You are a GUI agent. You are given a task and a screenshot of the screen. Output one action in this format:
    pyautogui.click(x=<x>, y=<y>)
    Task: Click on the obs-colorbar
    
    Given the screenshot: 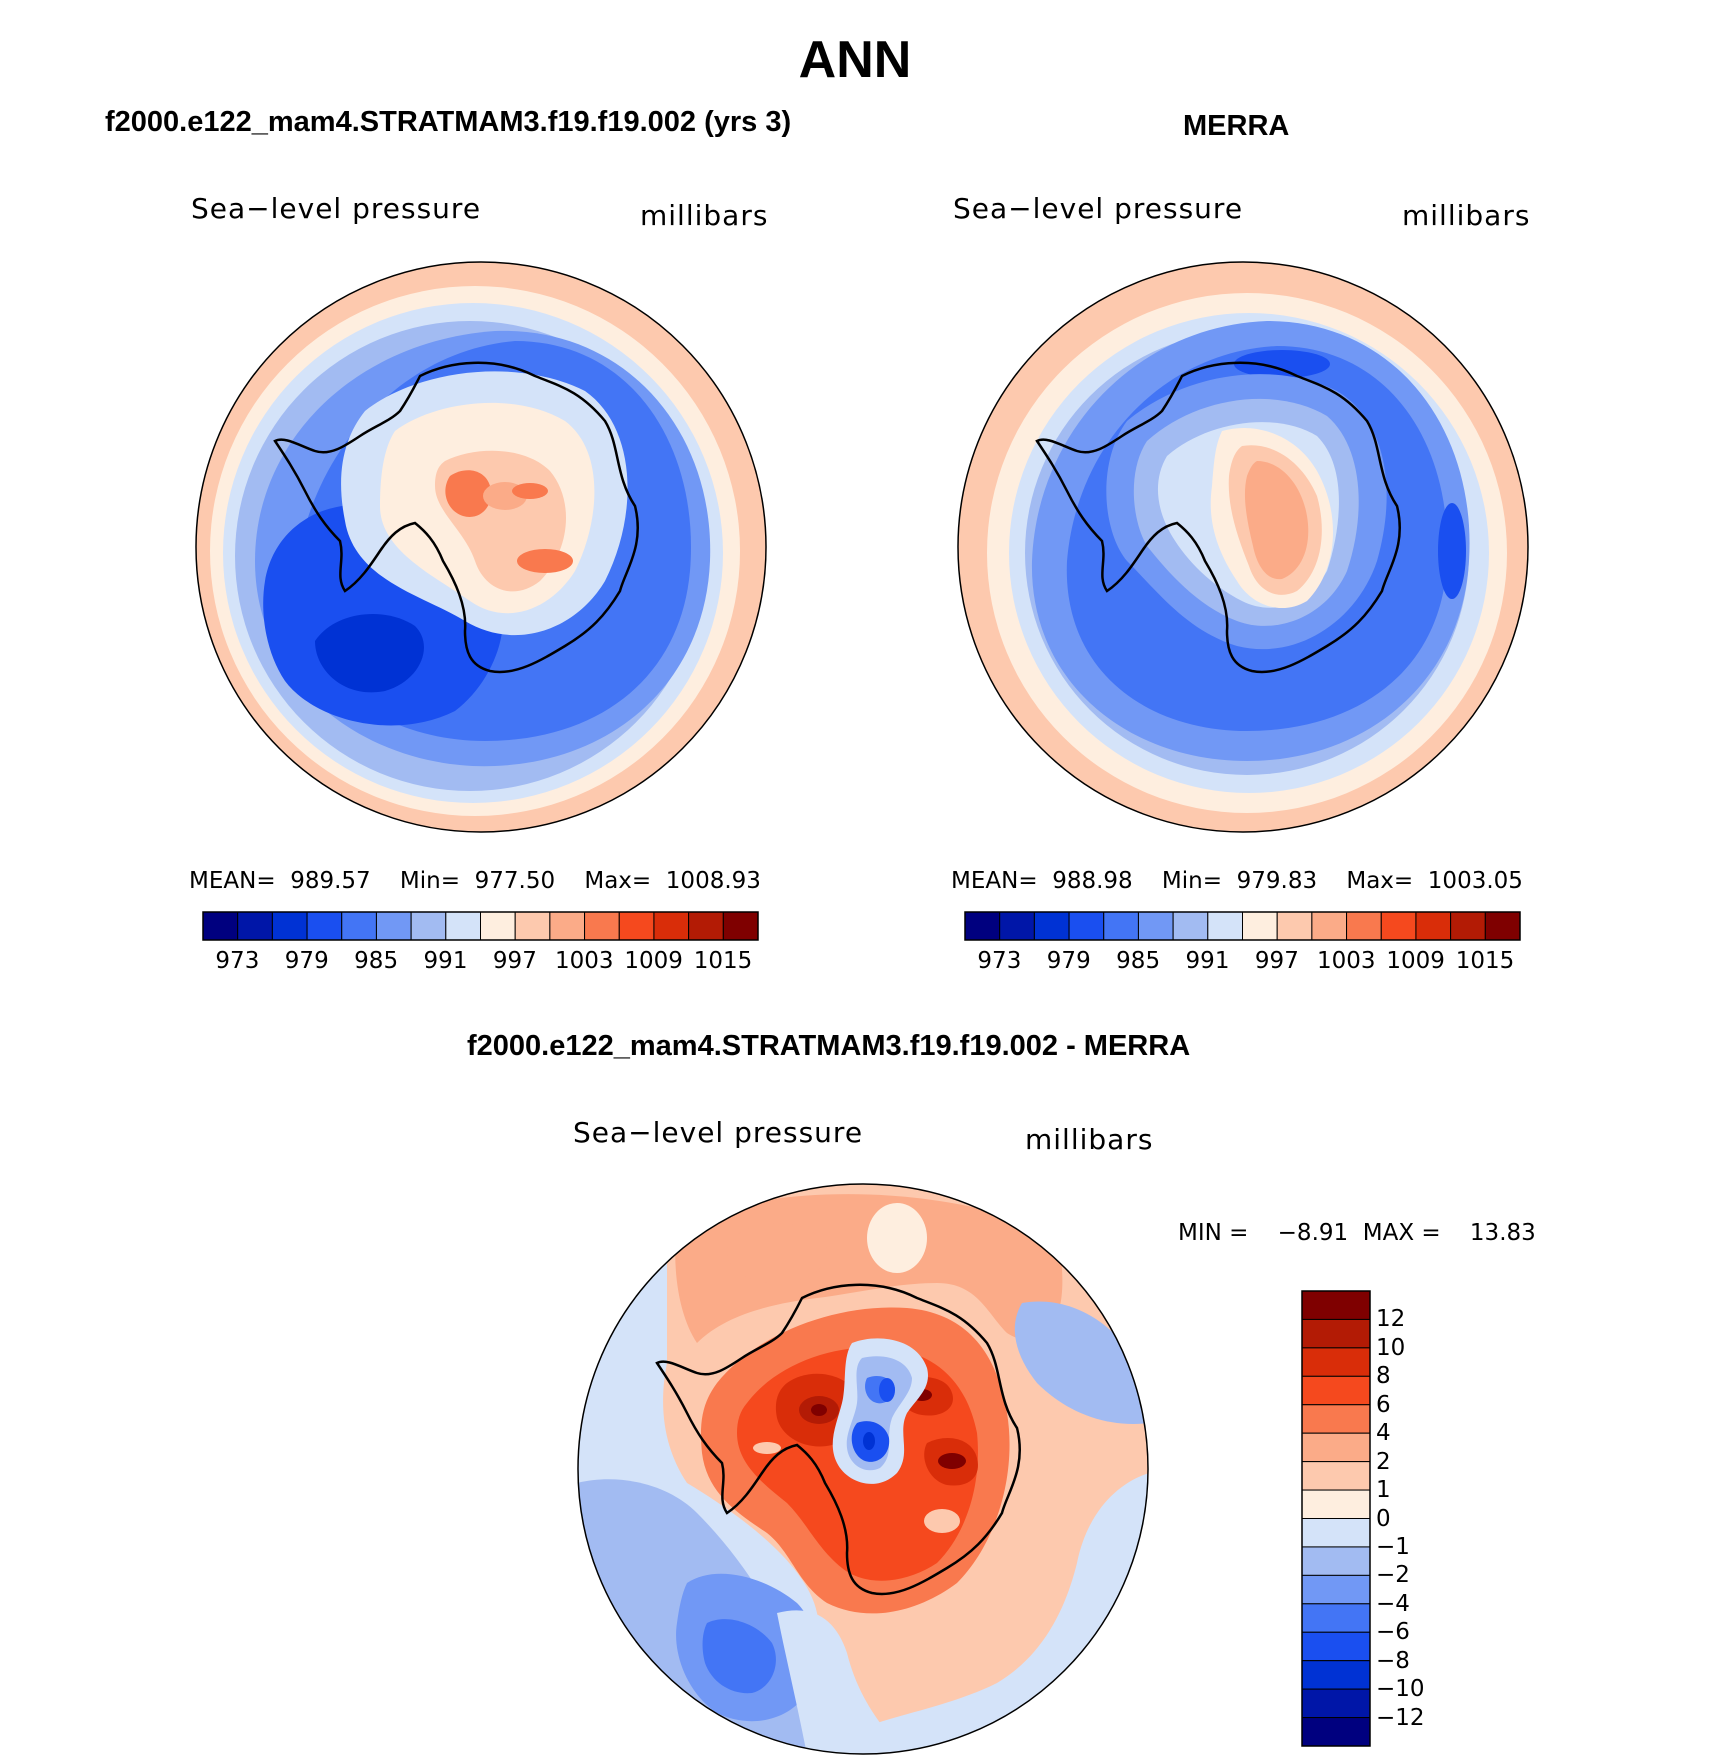 What is the action you would take?
    pyautogui.click(x=1242, y=926)
    